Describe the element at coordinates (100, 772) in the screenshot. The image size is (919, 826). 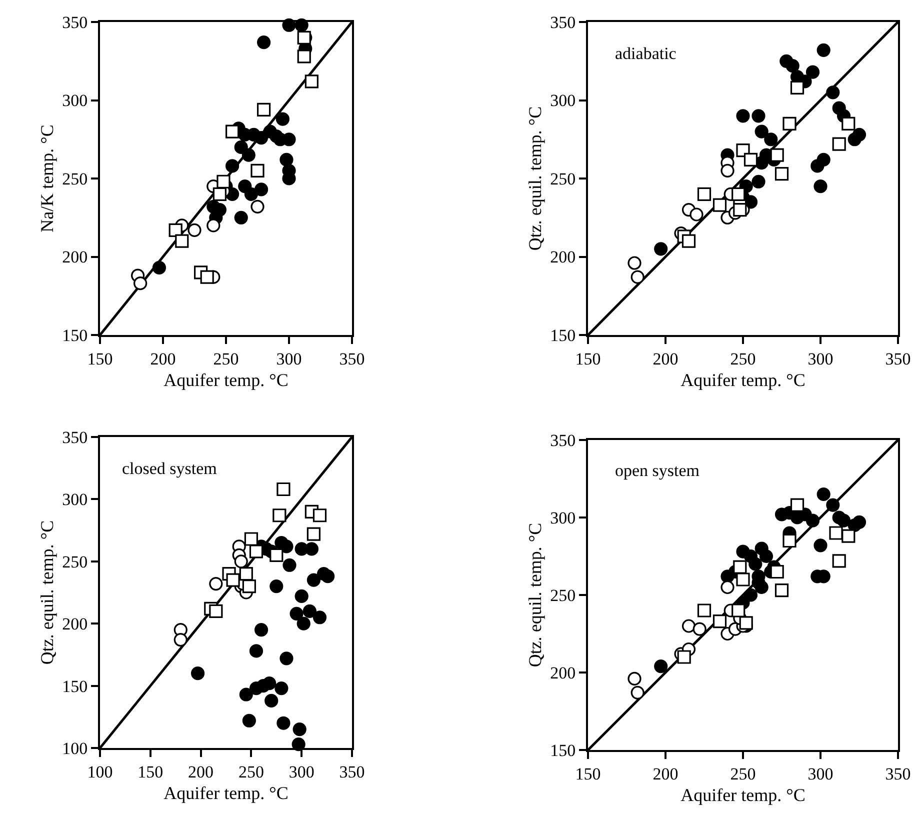
I see `x-tick-label: 100` at that location.